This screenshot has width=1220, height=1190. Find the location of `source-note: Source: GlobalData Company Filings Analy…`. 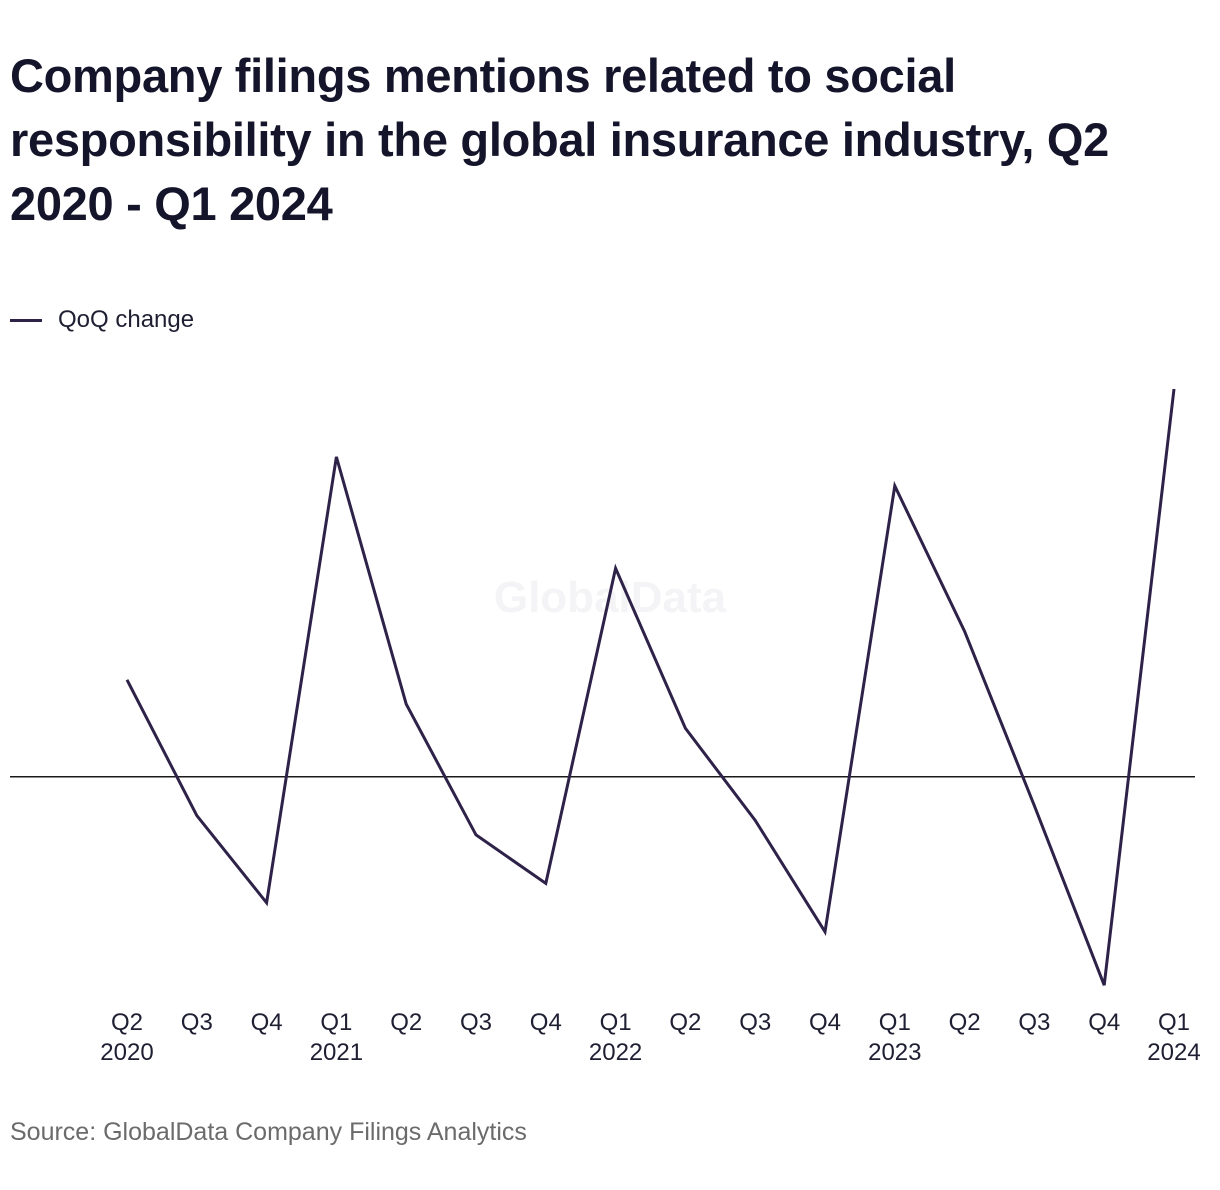

source-note: Source: GlobalData Company Filings Analy… is located at coordinates (268, 1132).